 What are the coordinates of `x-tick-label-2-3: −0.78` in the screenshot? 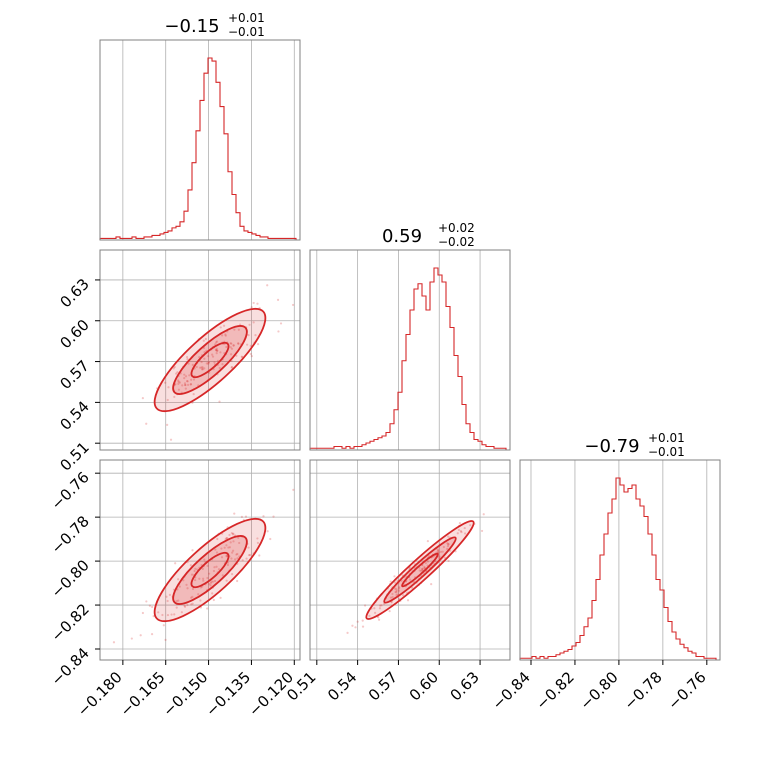 It's located at (642, 690).